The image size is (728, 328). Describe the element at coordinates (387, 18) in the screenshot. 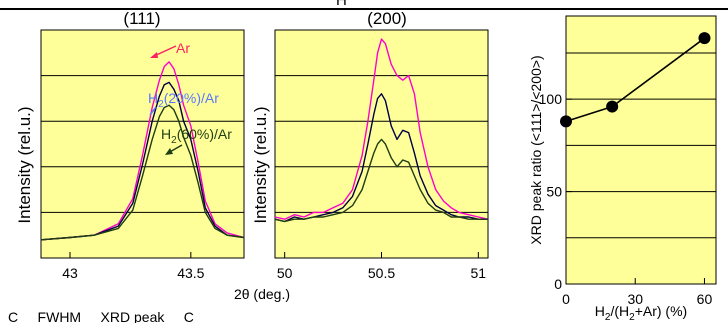

I see `panel-200-title: (200)` at that location.